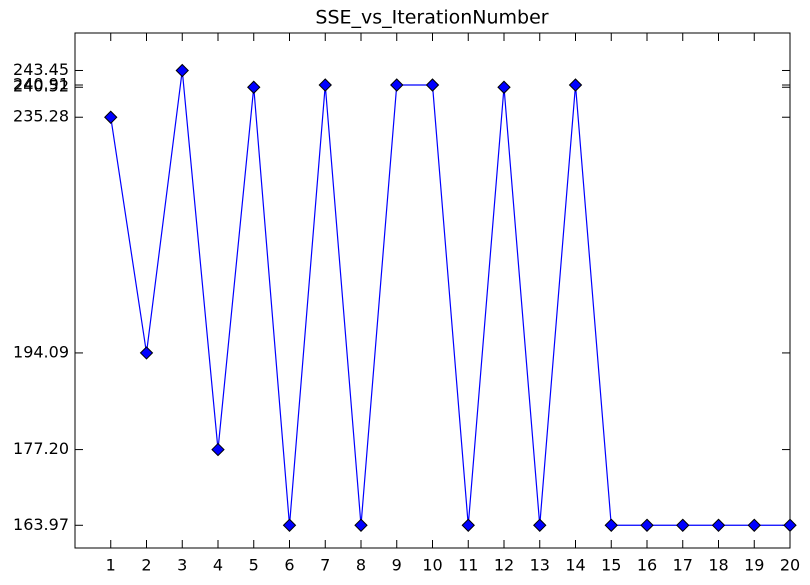  Describe the element at coordinates (468, 565) in the screenshot. I see `x-tick-label: 11` at that location.